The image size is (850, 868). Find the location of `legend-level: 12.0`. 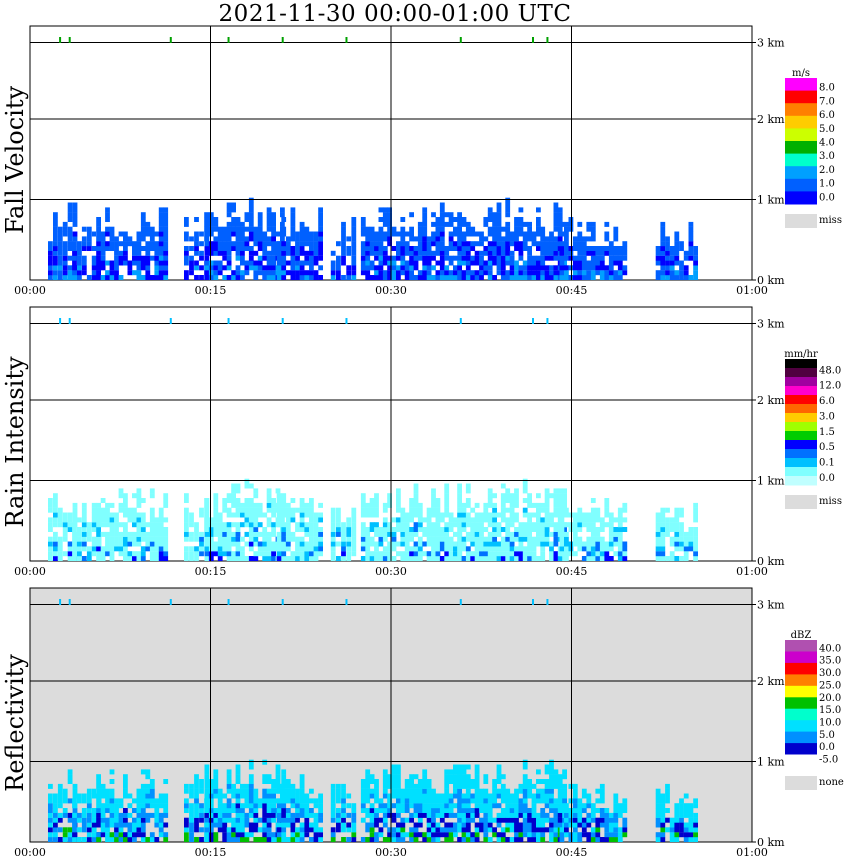

legend-level: 12.0 is located at coordinates (830, 386).